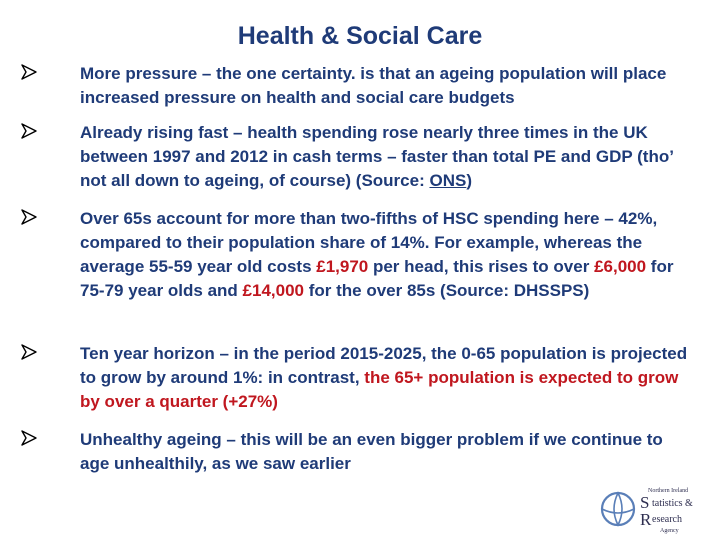 This screenshot has width=720, height=540. I want to click on cost-55-59-value: £1,970, so click(342, 266).